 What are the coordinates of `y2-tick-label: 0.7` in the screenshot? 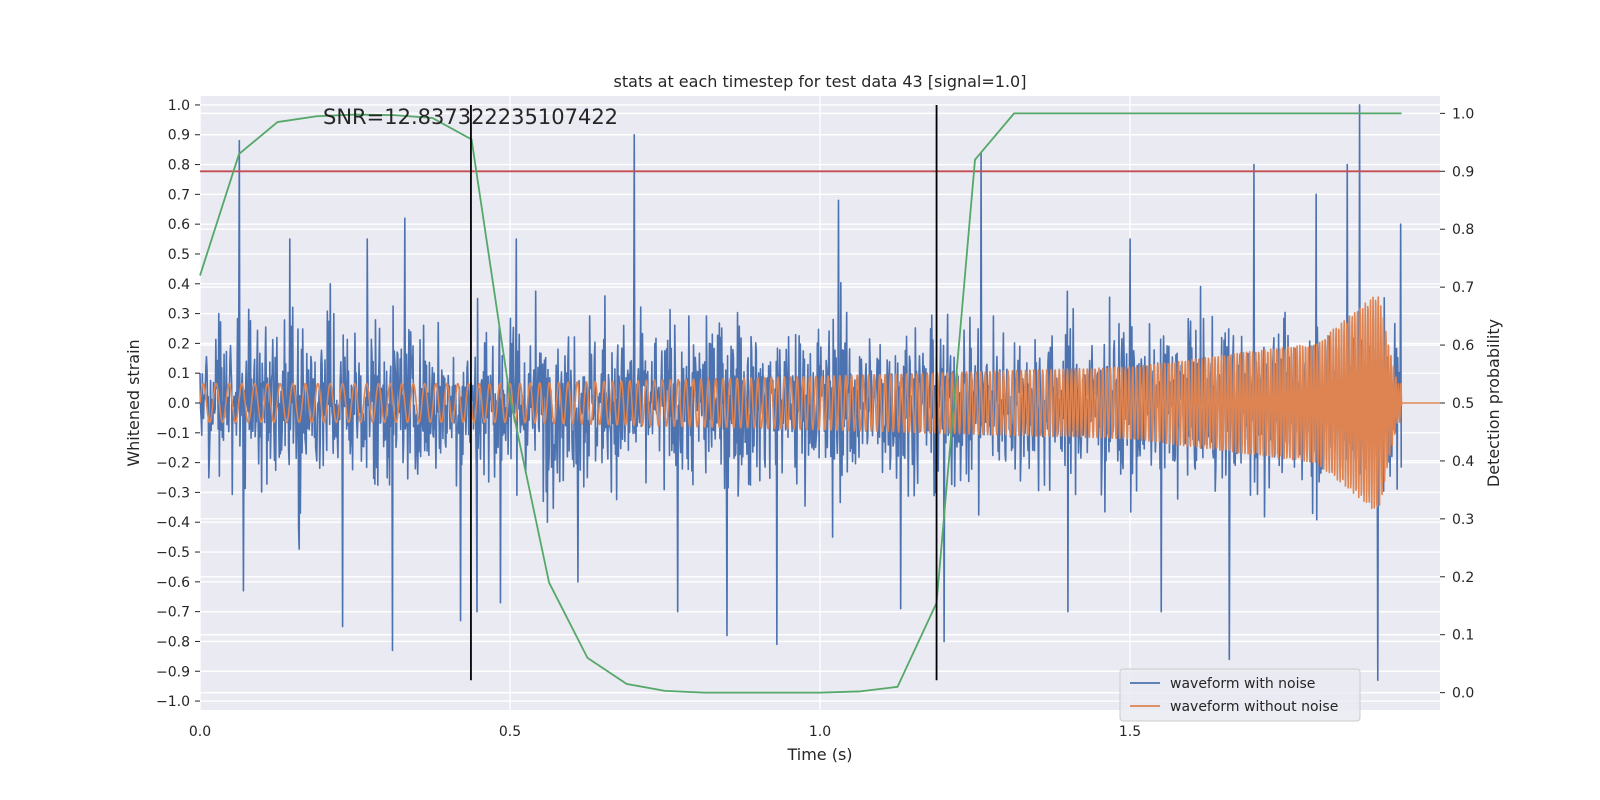 It's located at (1463, 288).